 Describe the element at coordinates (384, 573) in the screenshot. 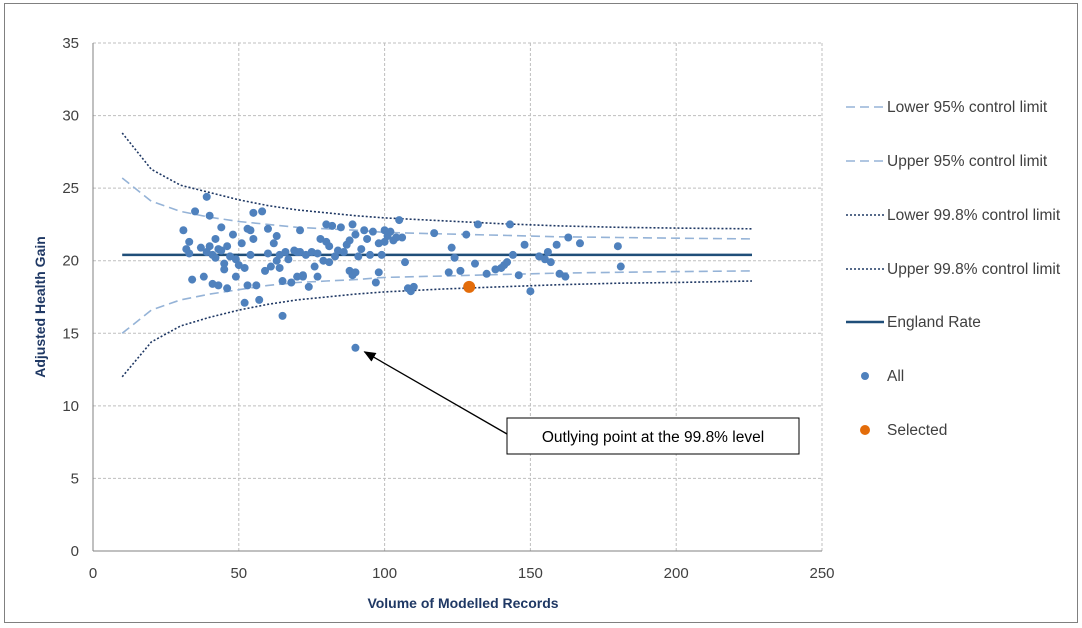

I see `x-tick-label: 100` at that location.